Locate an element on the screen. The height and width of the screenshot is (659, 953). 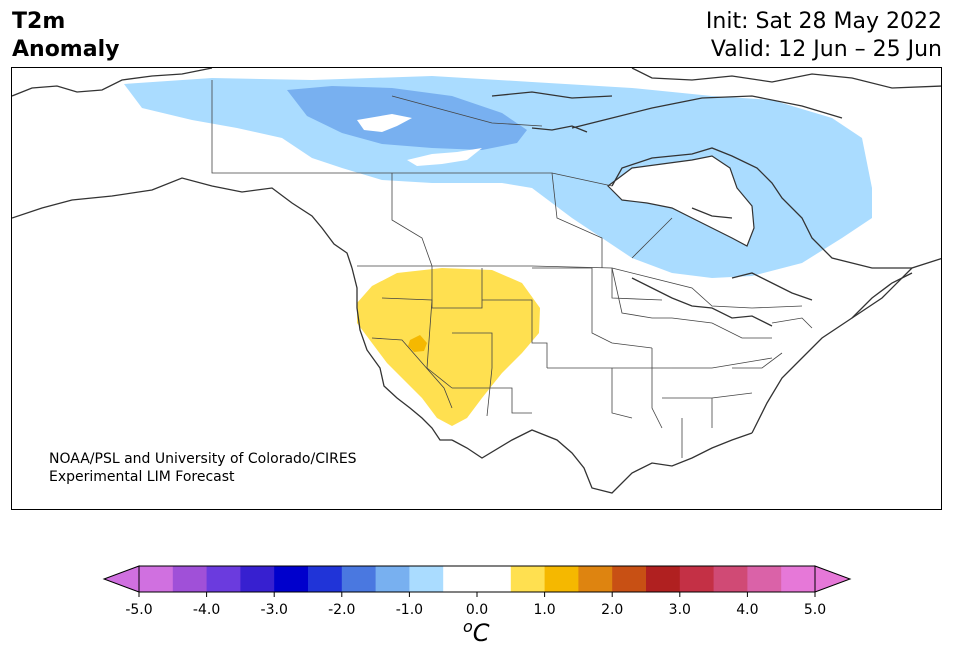
colorbar-tick-label: -3.0 is located at coordinates (274, 610).